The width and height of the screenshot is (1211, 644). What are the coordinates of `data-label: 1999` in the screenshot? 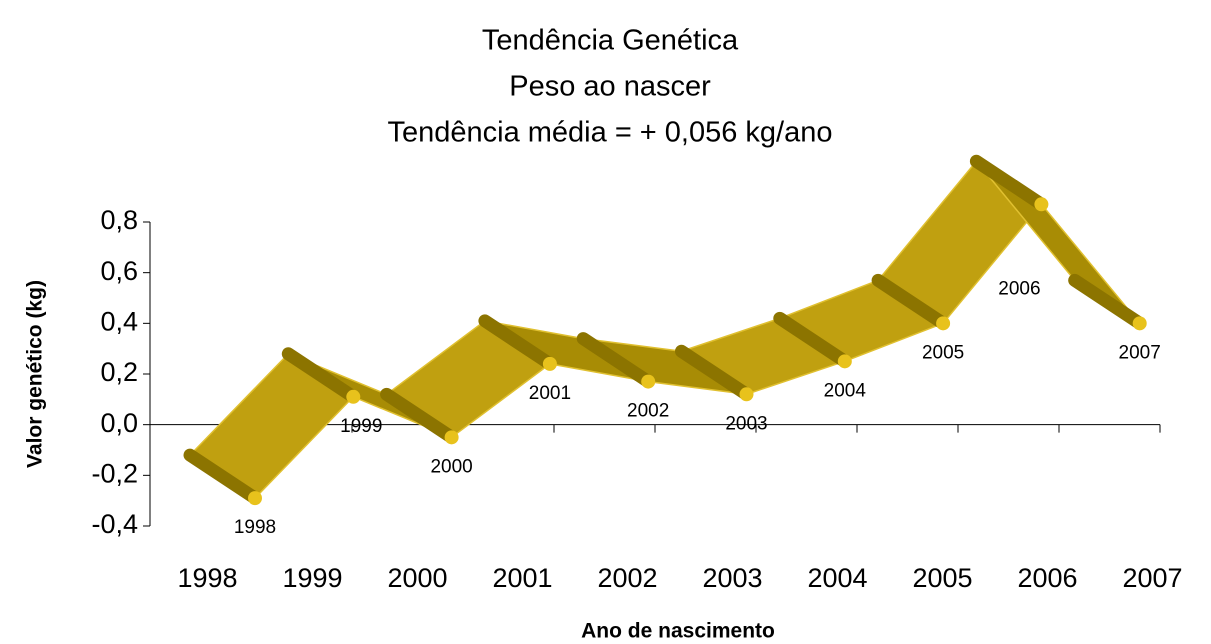 It's located at (361, 426).